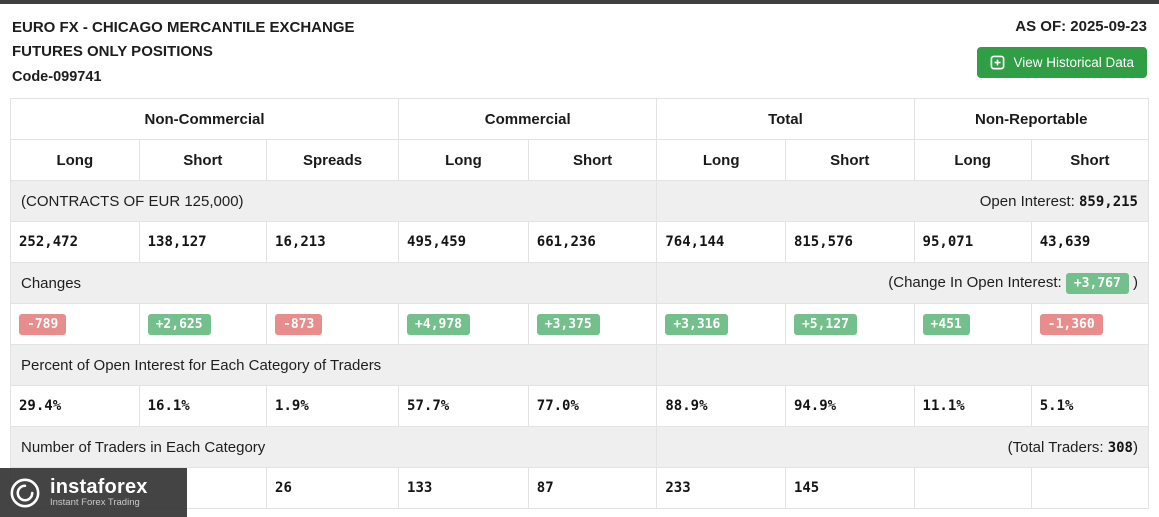 This screenshot has width=1159, height=517. Describe the element at coordinates (463, 488) in the screenshot. I see `traders-cell: 133` at that location.